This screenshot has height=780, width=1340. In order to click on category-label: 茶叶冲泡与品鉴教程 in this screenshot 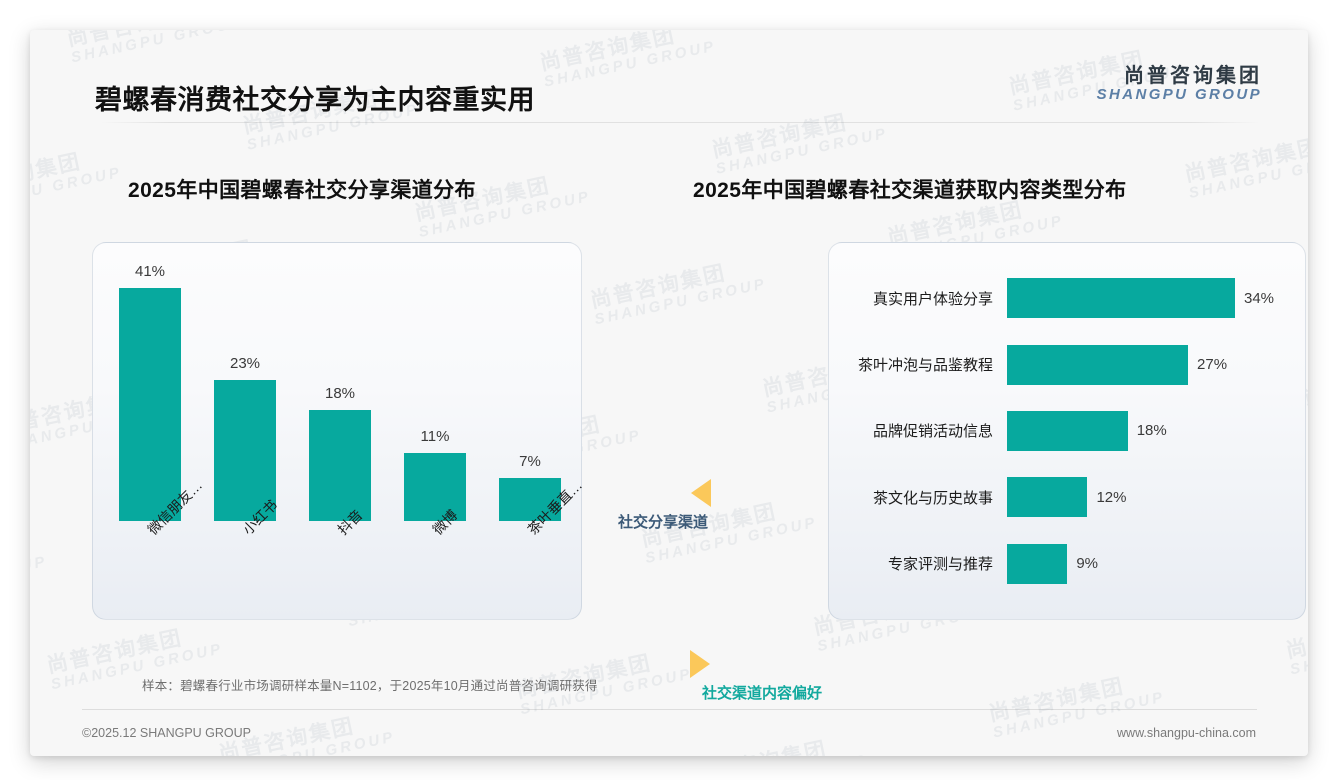, I will do `click(925, 366)`.